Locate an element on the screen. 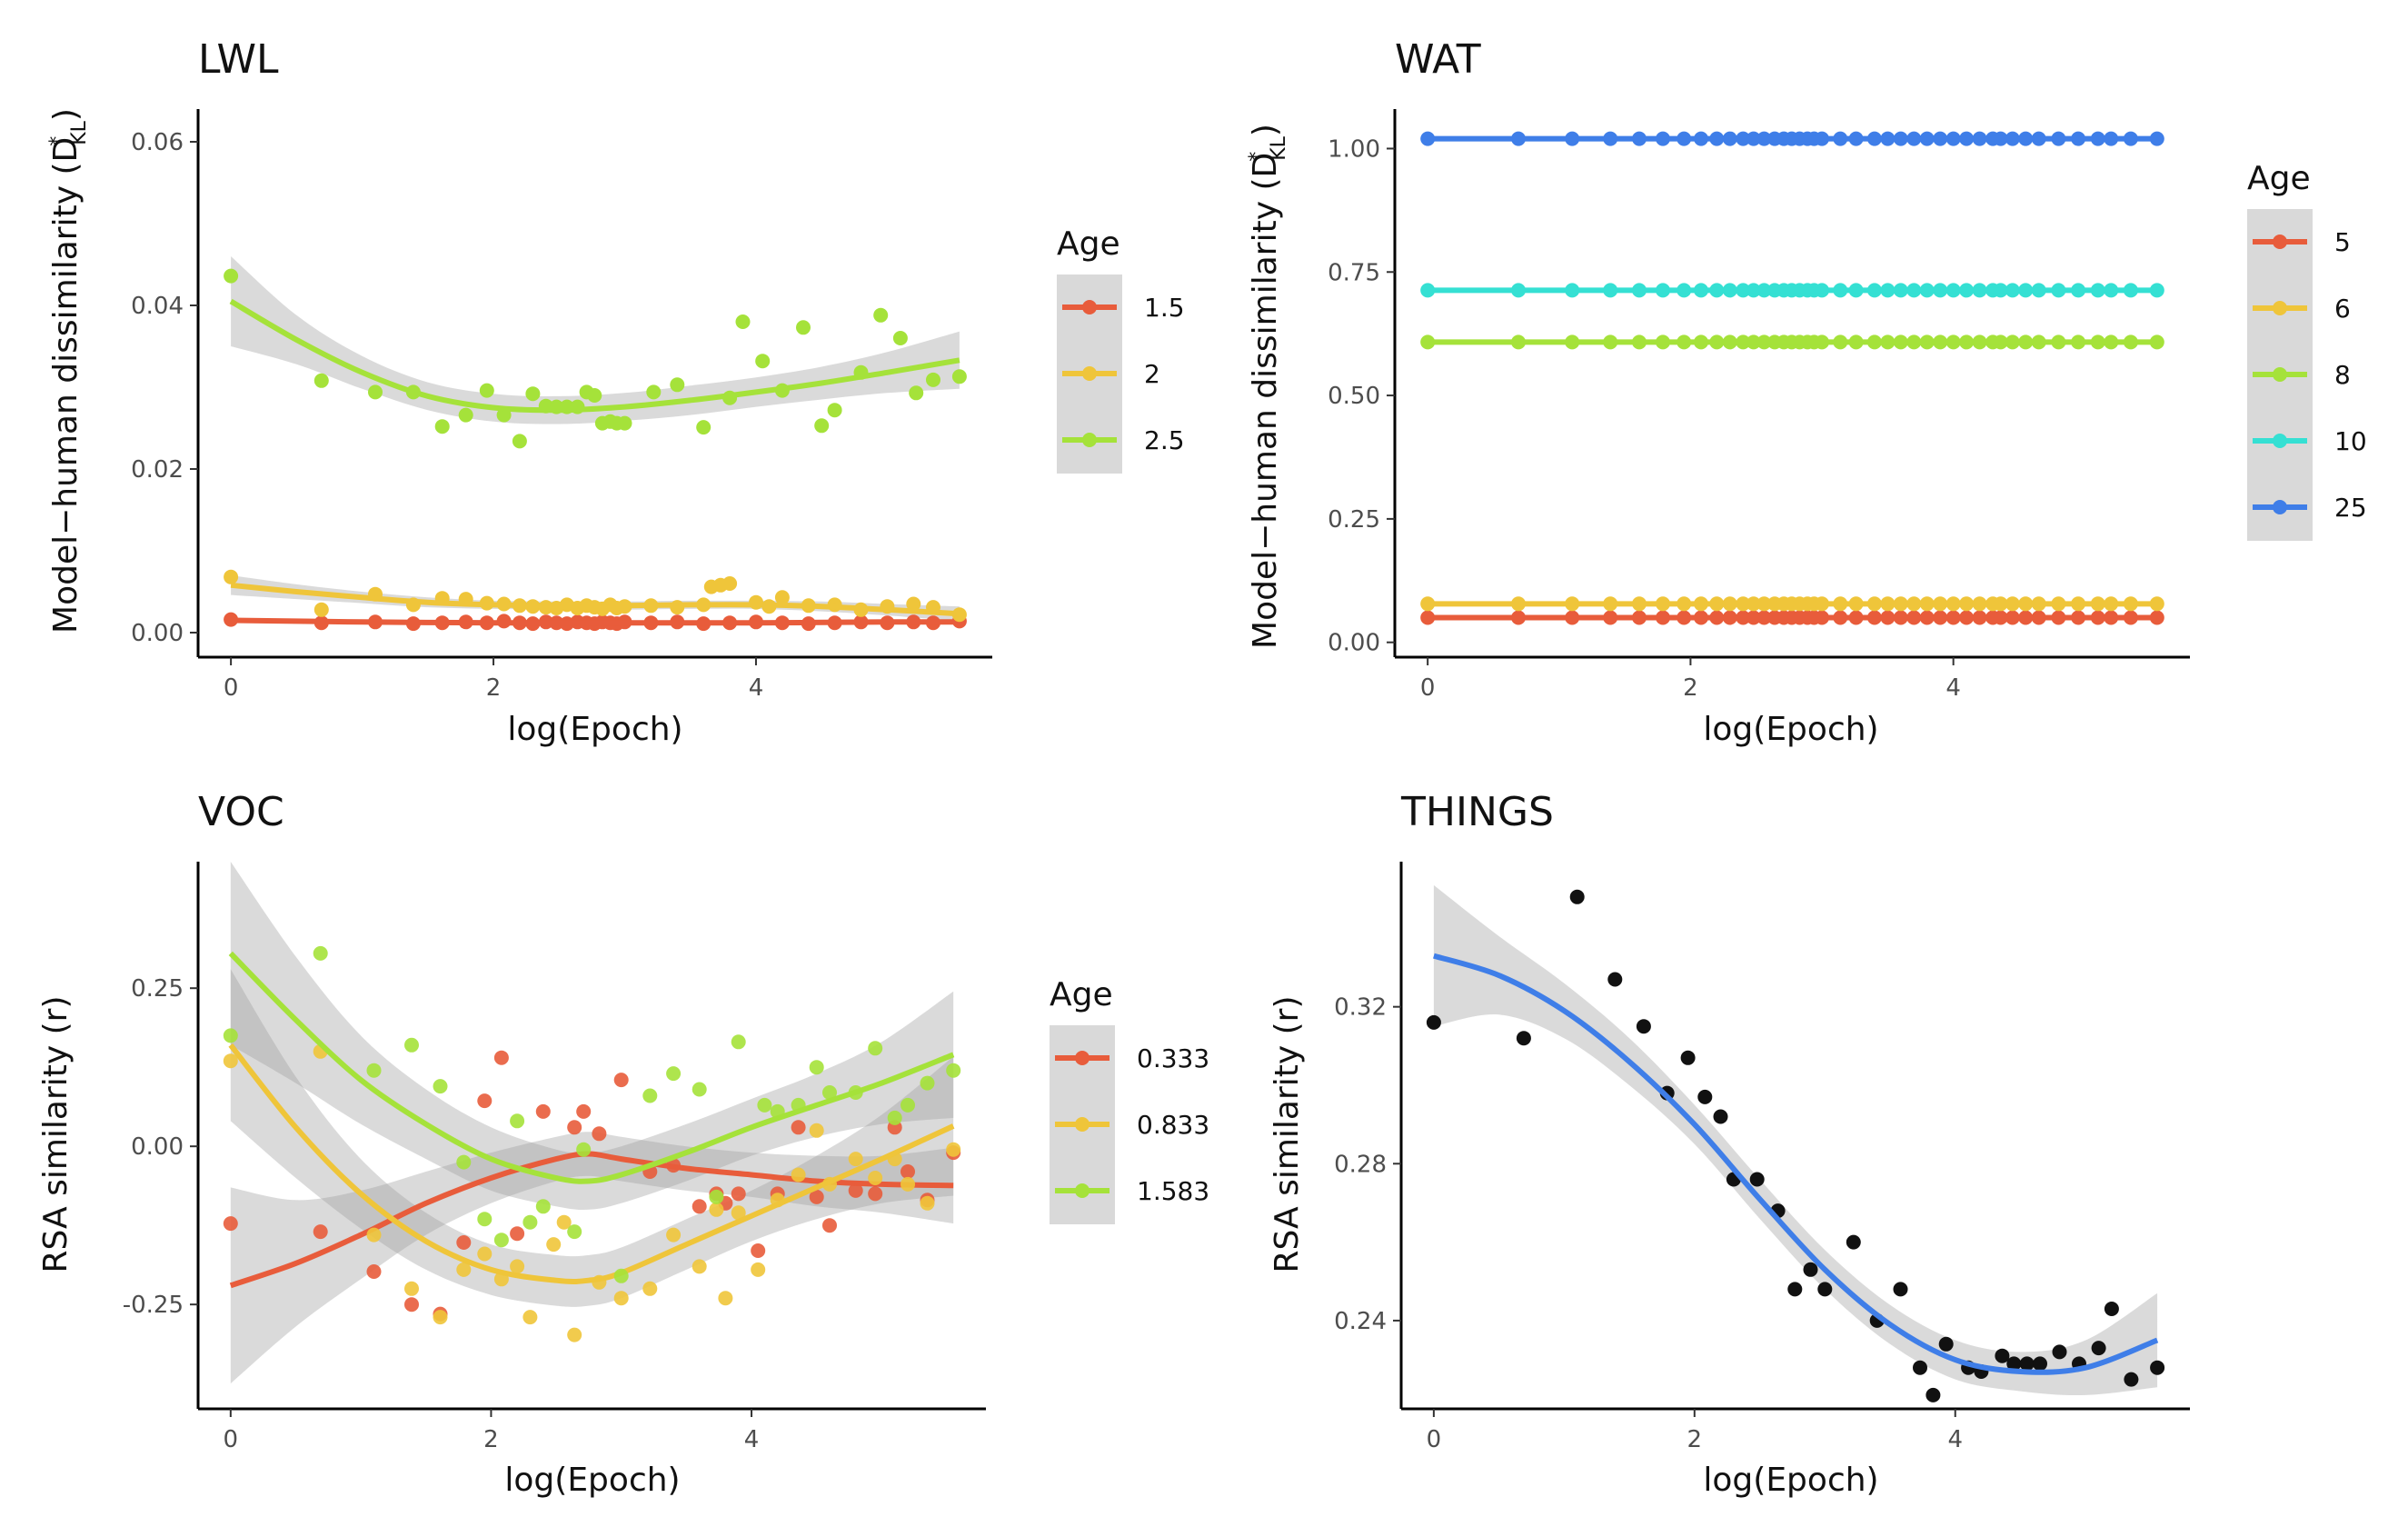 The image size is (2408, 1527). y-axis-title-wat-sub: KL is located at coordinates (1279, 147).